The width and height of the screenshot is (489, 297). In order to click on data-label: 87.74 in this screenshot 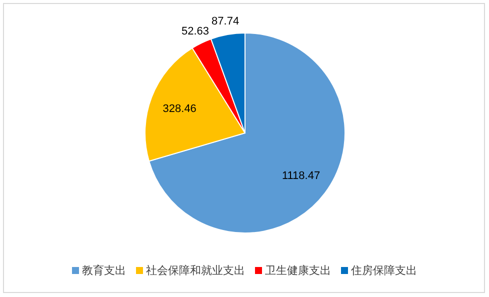, I will do `click(226, 22)`.